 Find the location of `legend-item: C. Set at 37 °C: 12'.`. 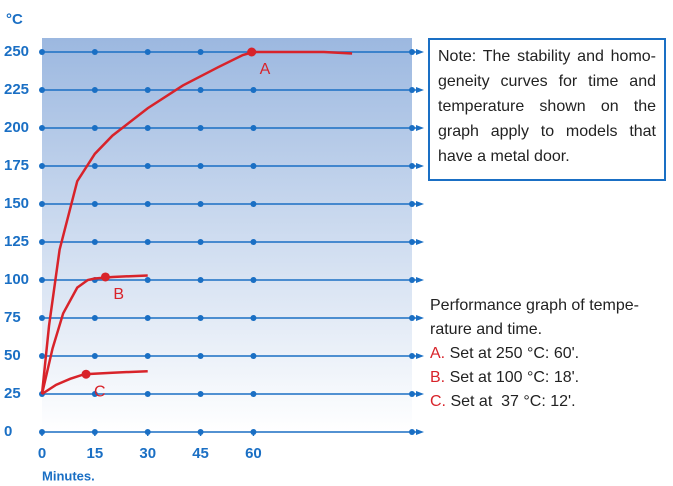

legend-item: C. Set at 37 °C: 12'. is located at coordinates (550, 402).